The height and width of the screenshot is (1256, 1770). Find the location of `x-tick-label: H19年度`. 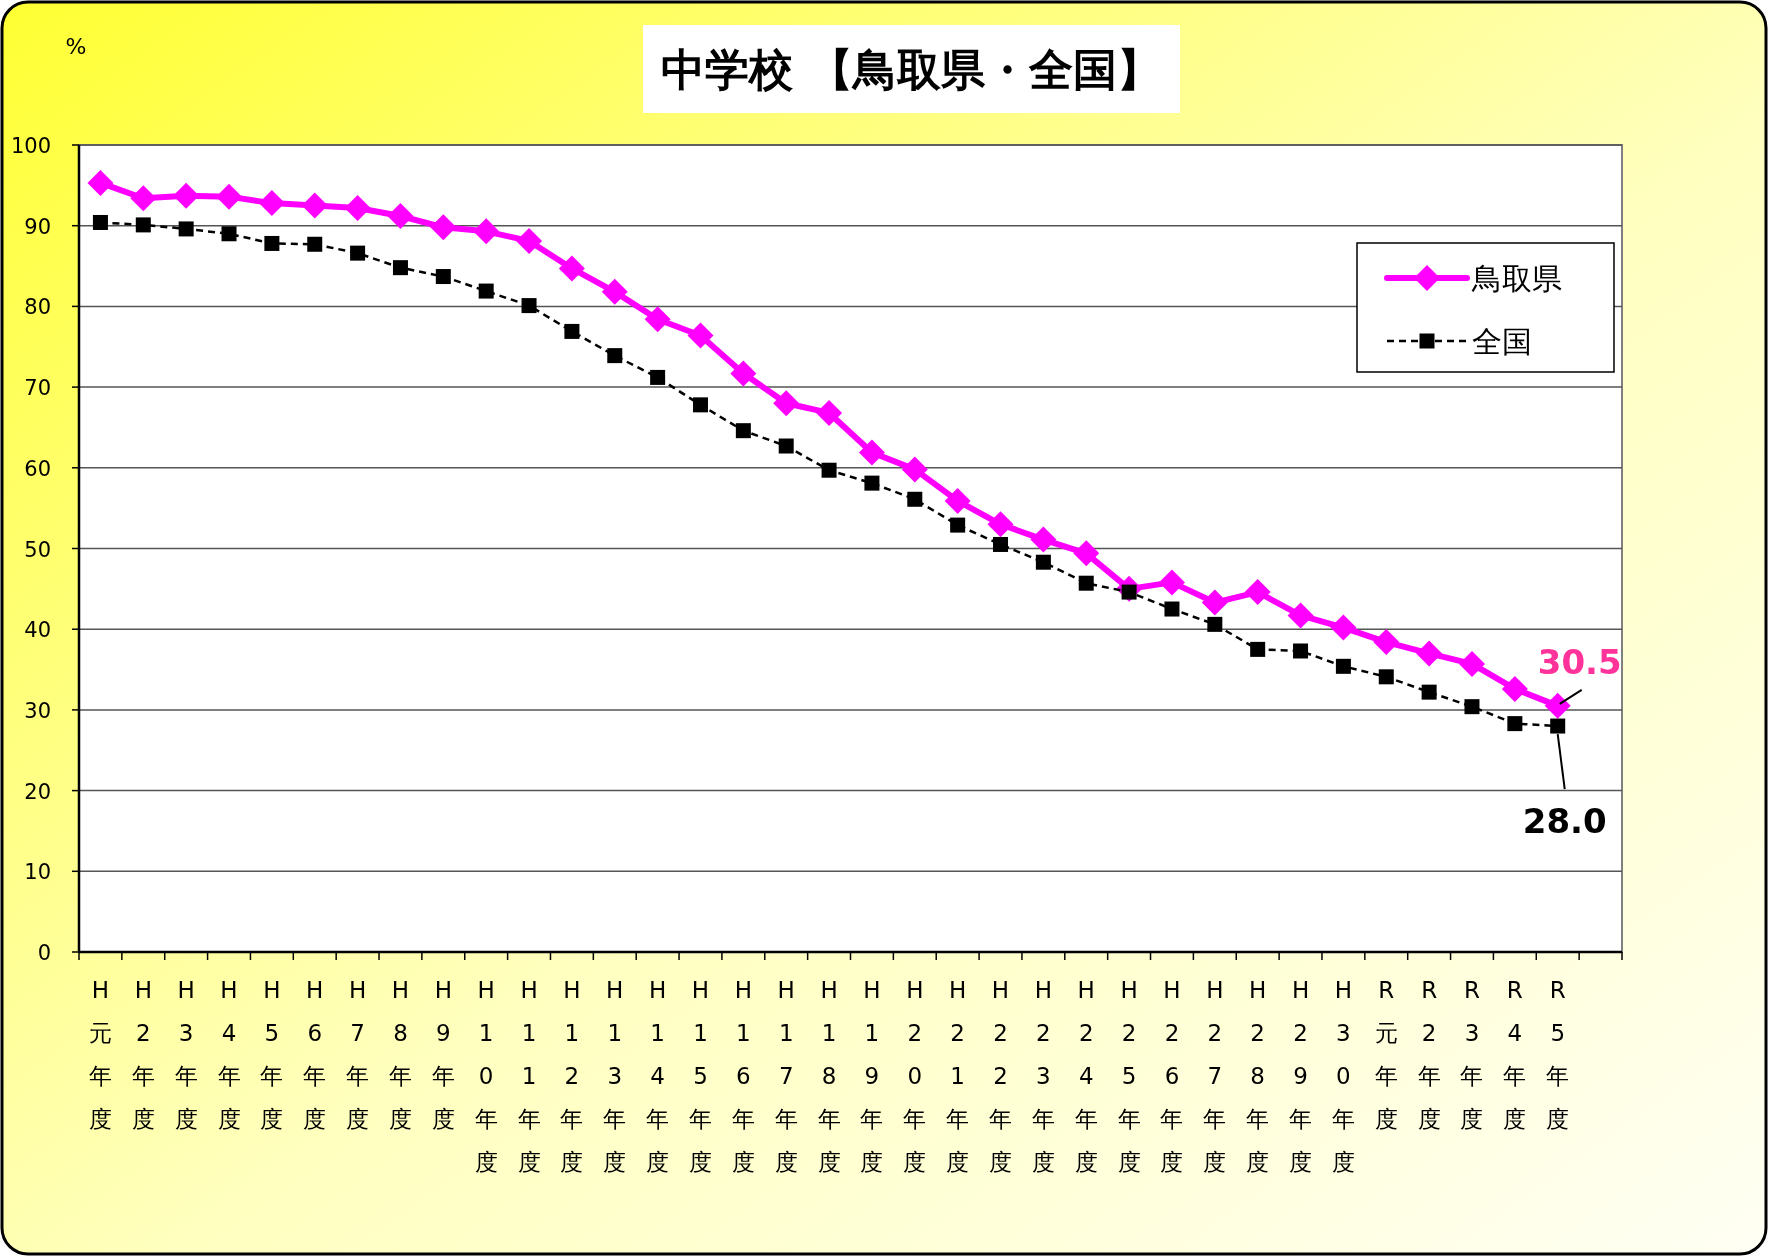

x-tick-label: H19年度 is located at coordinates (872, 1076).